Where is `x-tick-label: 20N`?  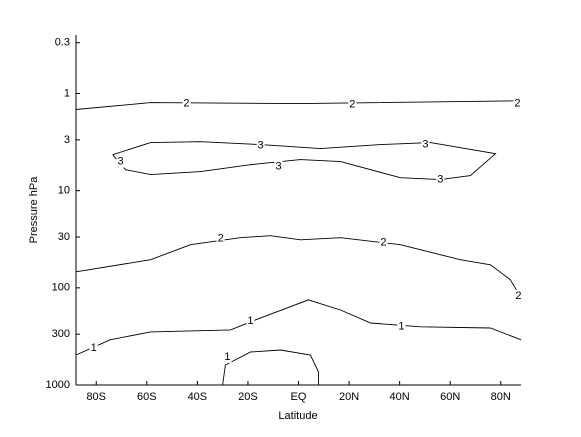
x-tick-label: 20N is located at coordinates (349, 397).